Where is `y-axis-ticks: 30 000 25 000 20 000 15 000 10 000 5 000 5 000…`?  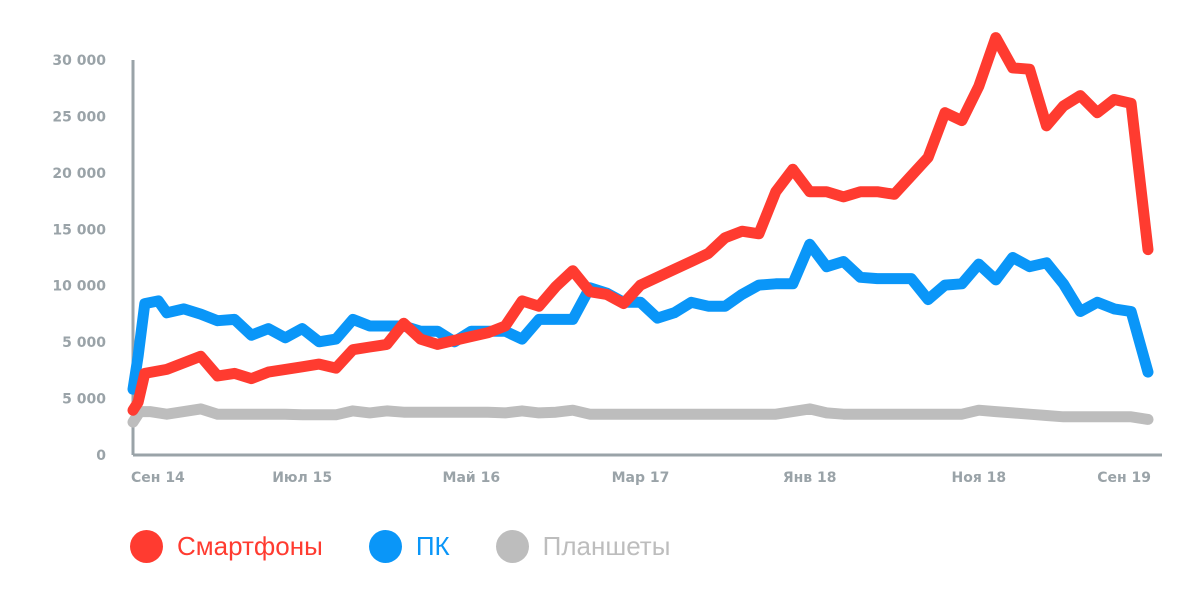 y-axis-ticks: 30 000 25 000 20 000 15 000 10 000 5 000 5 000… is located at coordinates (79, 258).